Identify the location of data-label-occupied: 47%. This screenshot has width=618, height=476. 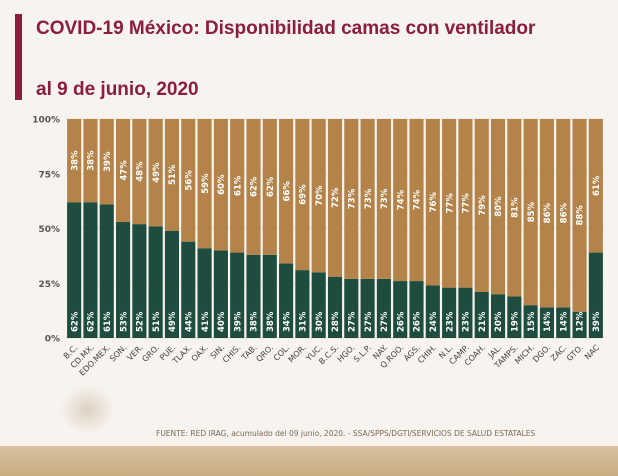
(124, 170).